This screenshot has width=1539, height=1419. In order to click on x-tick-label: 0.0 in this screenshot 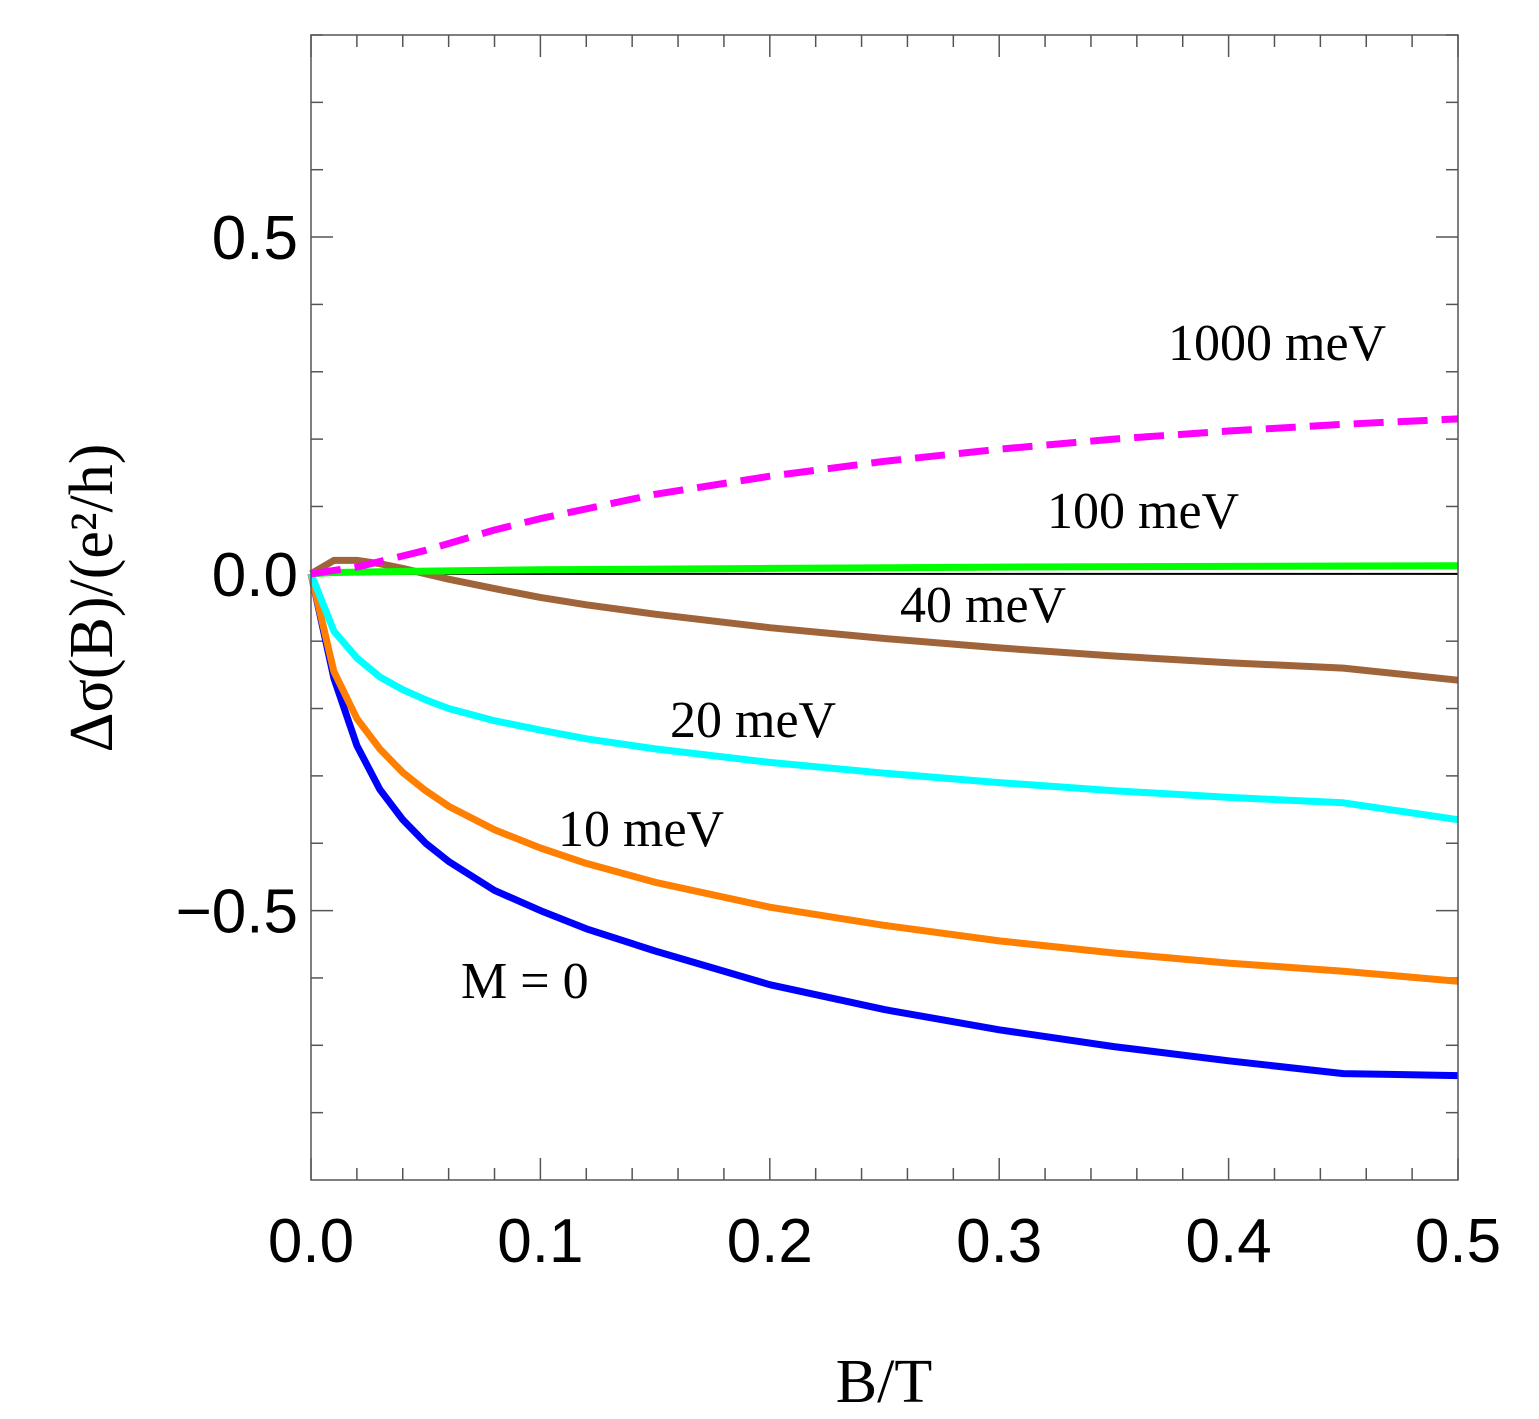, I will do `click(311, 1241)`.